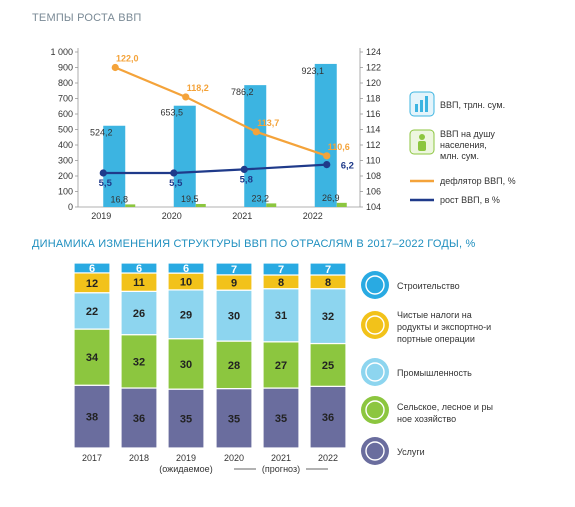  Describe the element at coordinates (375, 285) in the screenshot. I see `crane-icon` at that location.